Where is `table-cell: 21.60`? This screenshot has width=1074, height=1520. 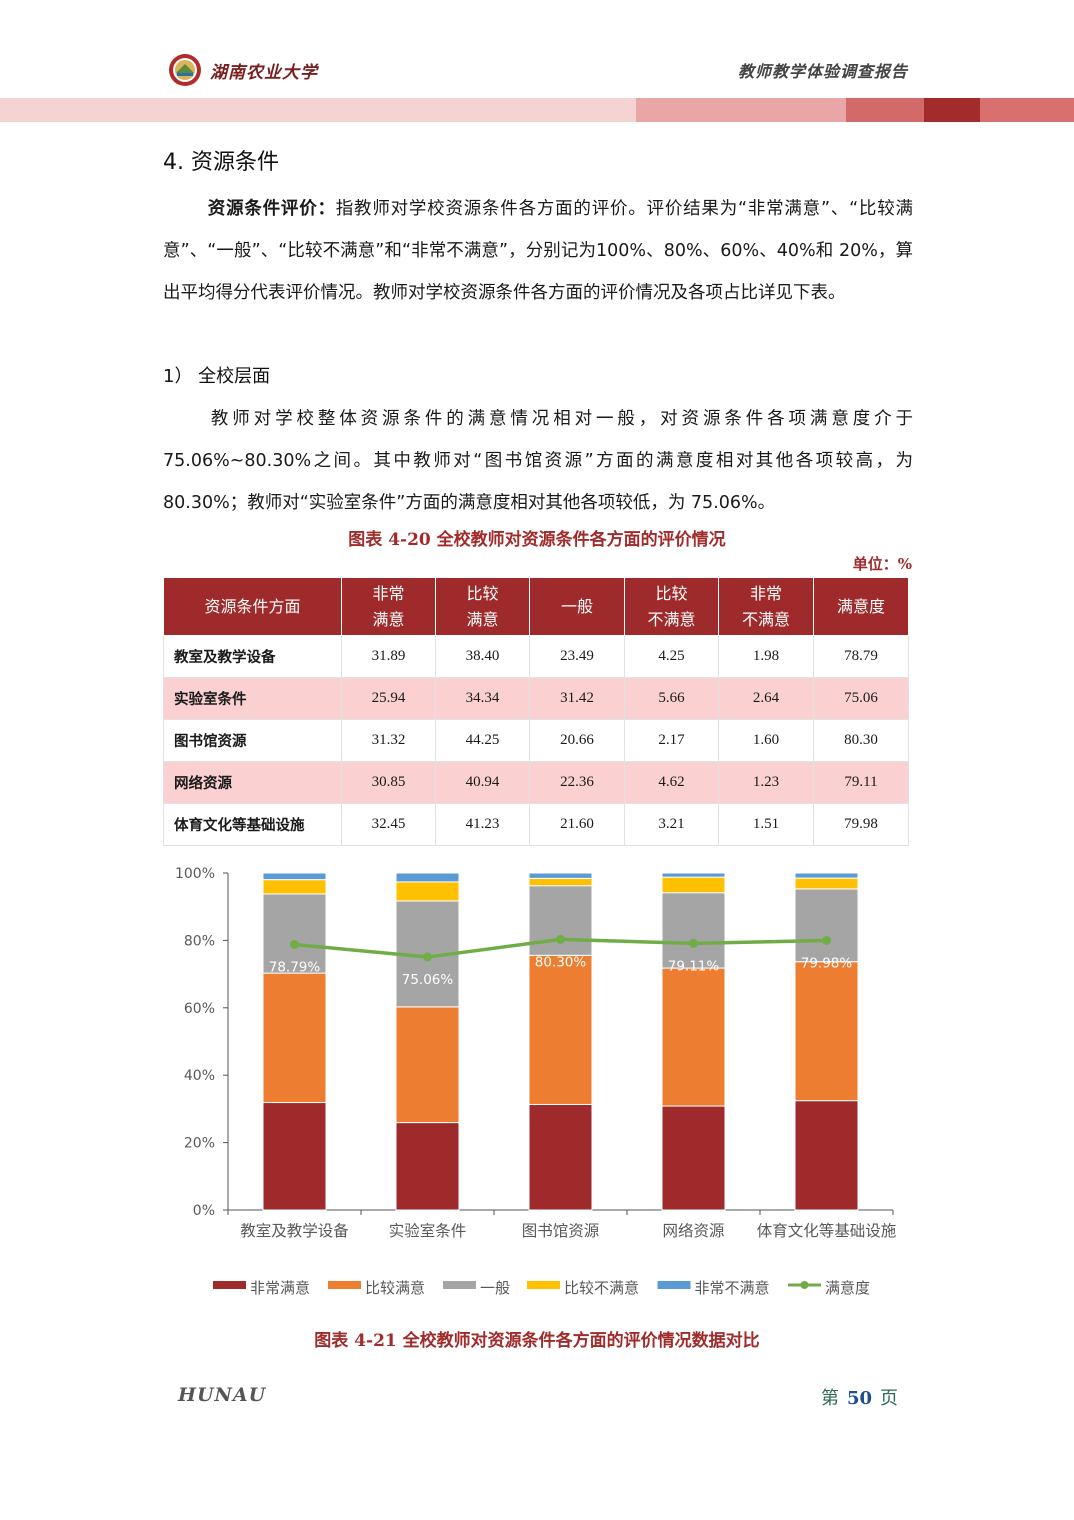 table-cell: 21.60 is located at coordinates (577, 824).